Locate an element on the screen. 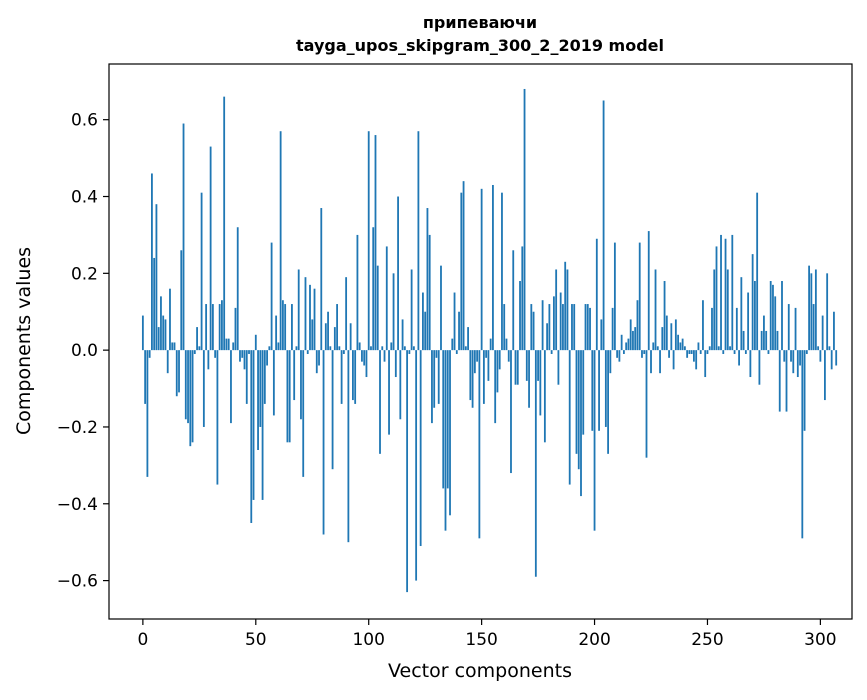 This screenshot has width=867, height=700. y-axis-label: Components values is located at coordinates (24, 341).